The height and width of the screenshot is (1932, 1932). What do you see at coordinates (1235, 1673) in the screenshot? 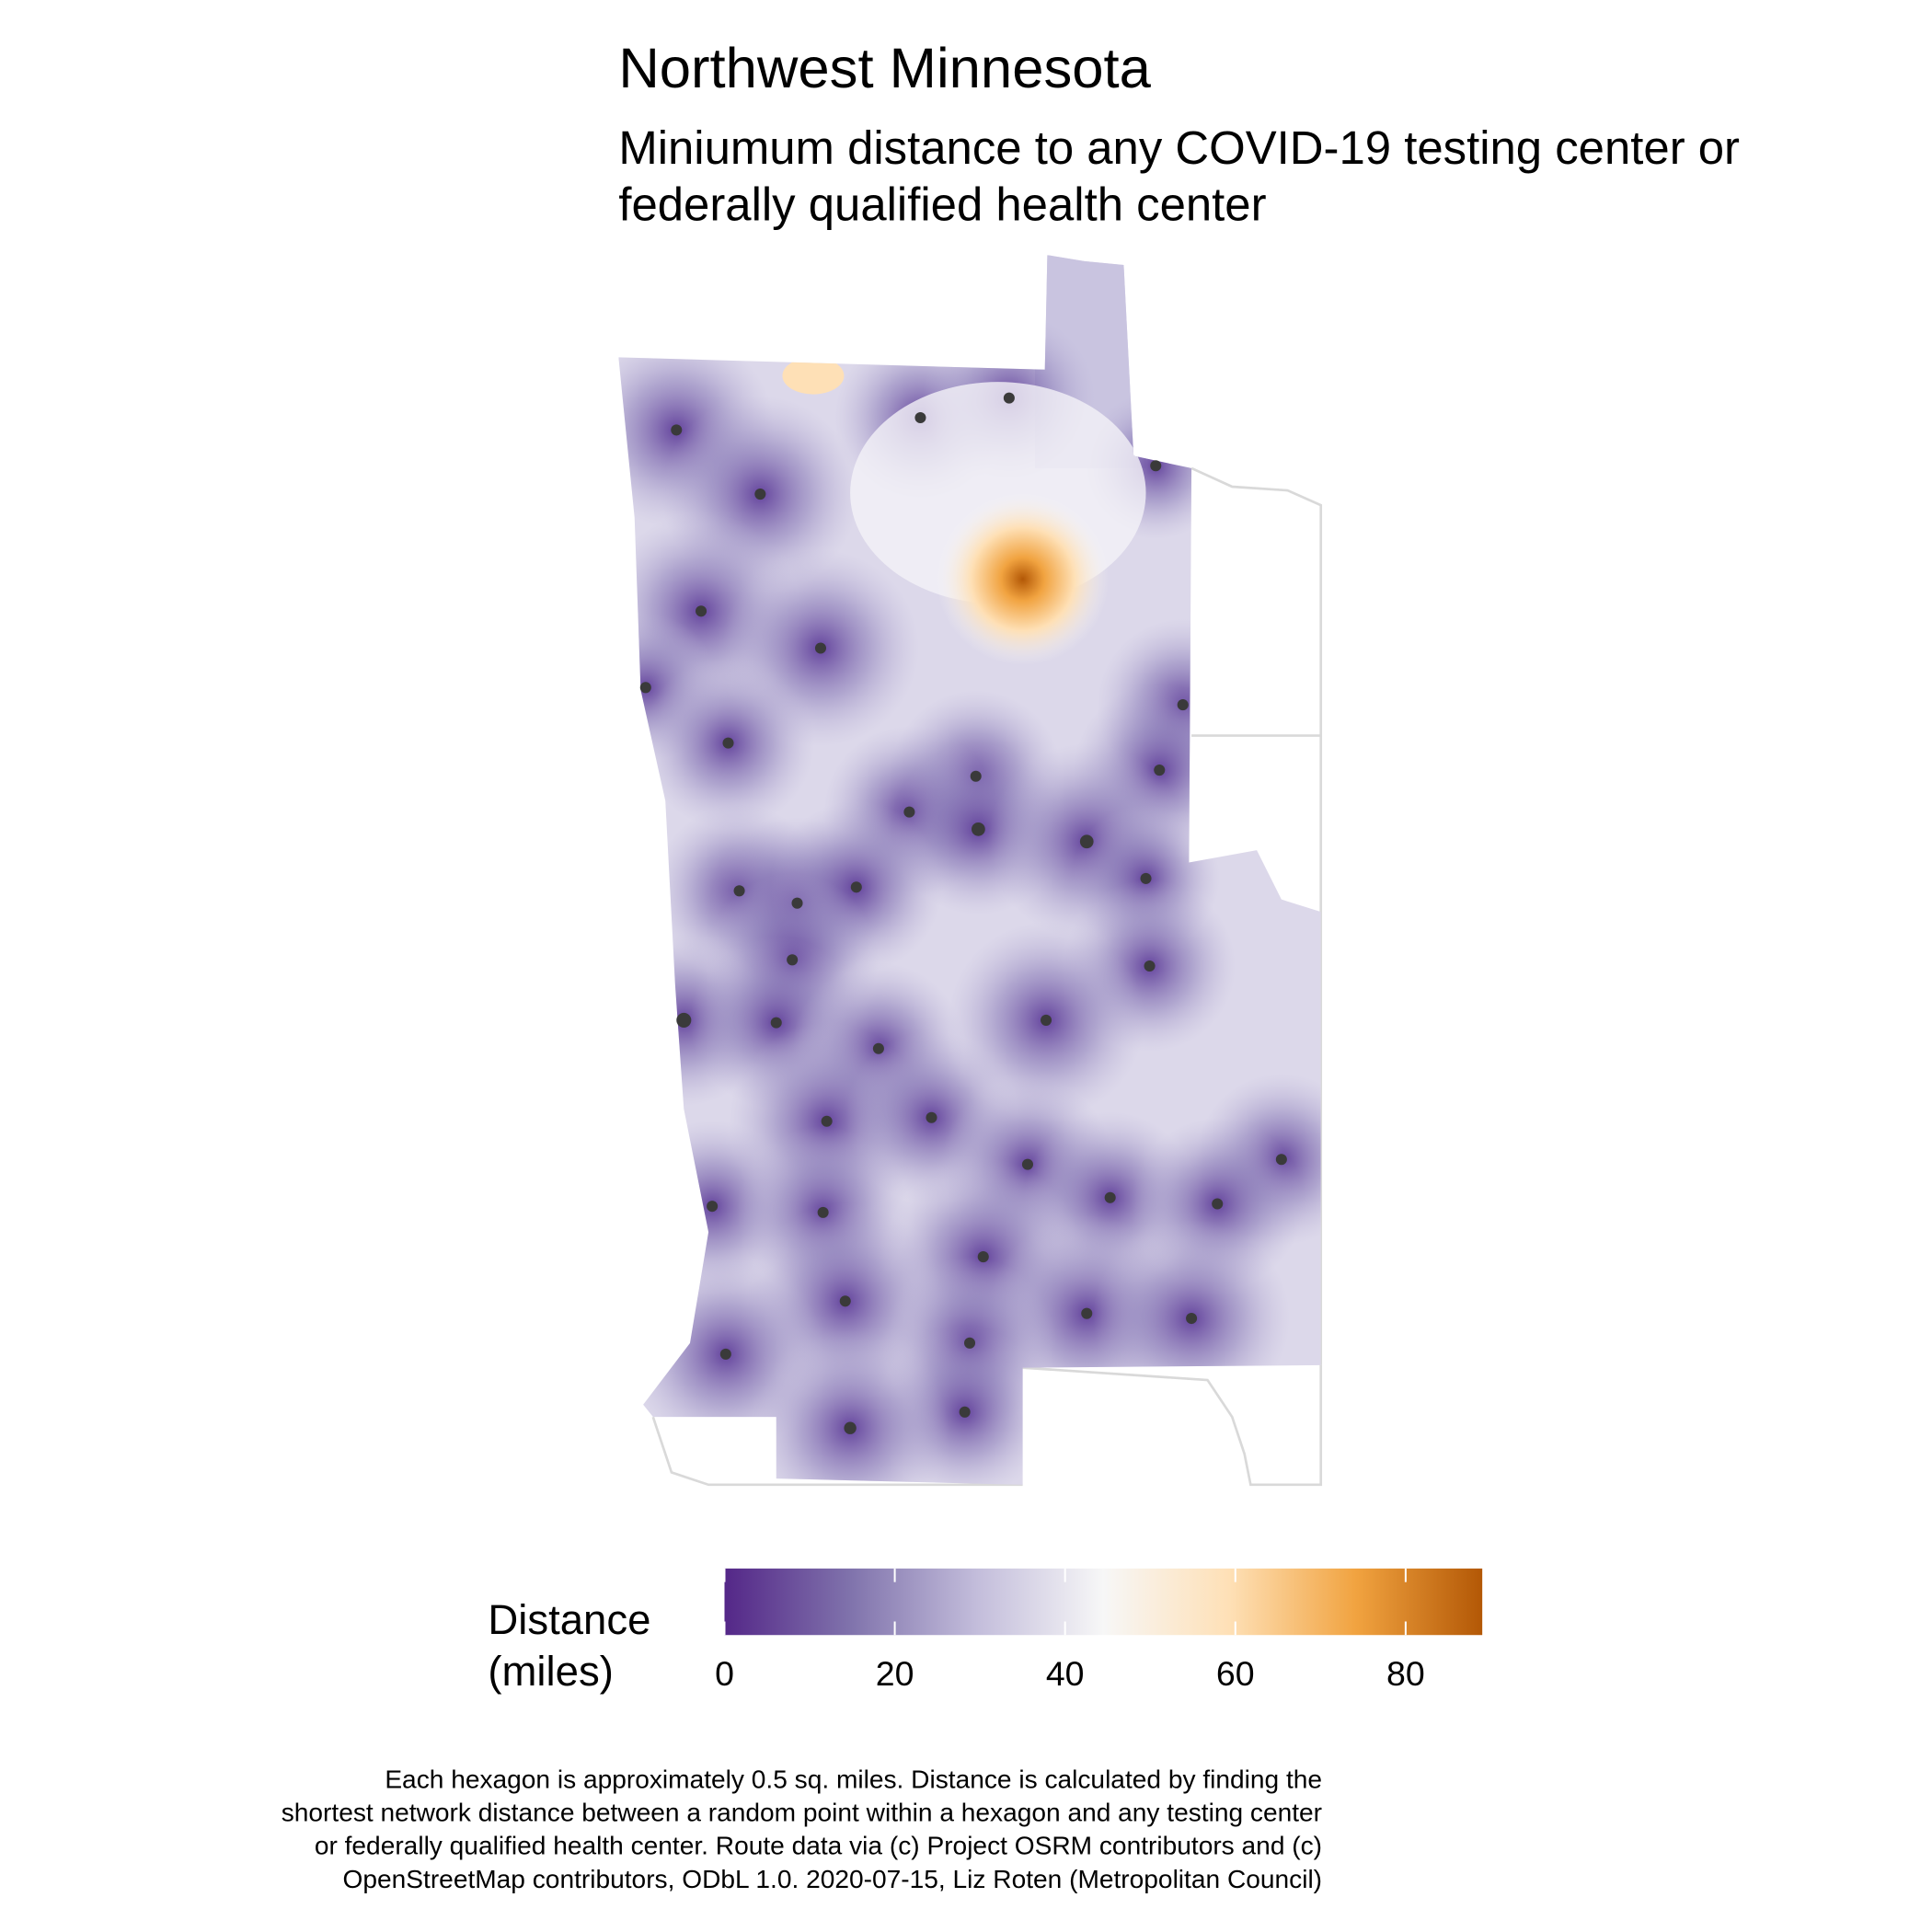
I see `legend-tick-label: 60` at bounding box center [1235, 1673].